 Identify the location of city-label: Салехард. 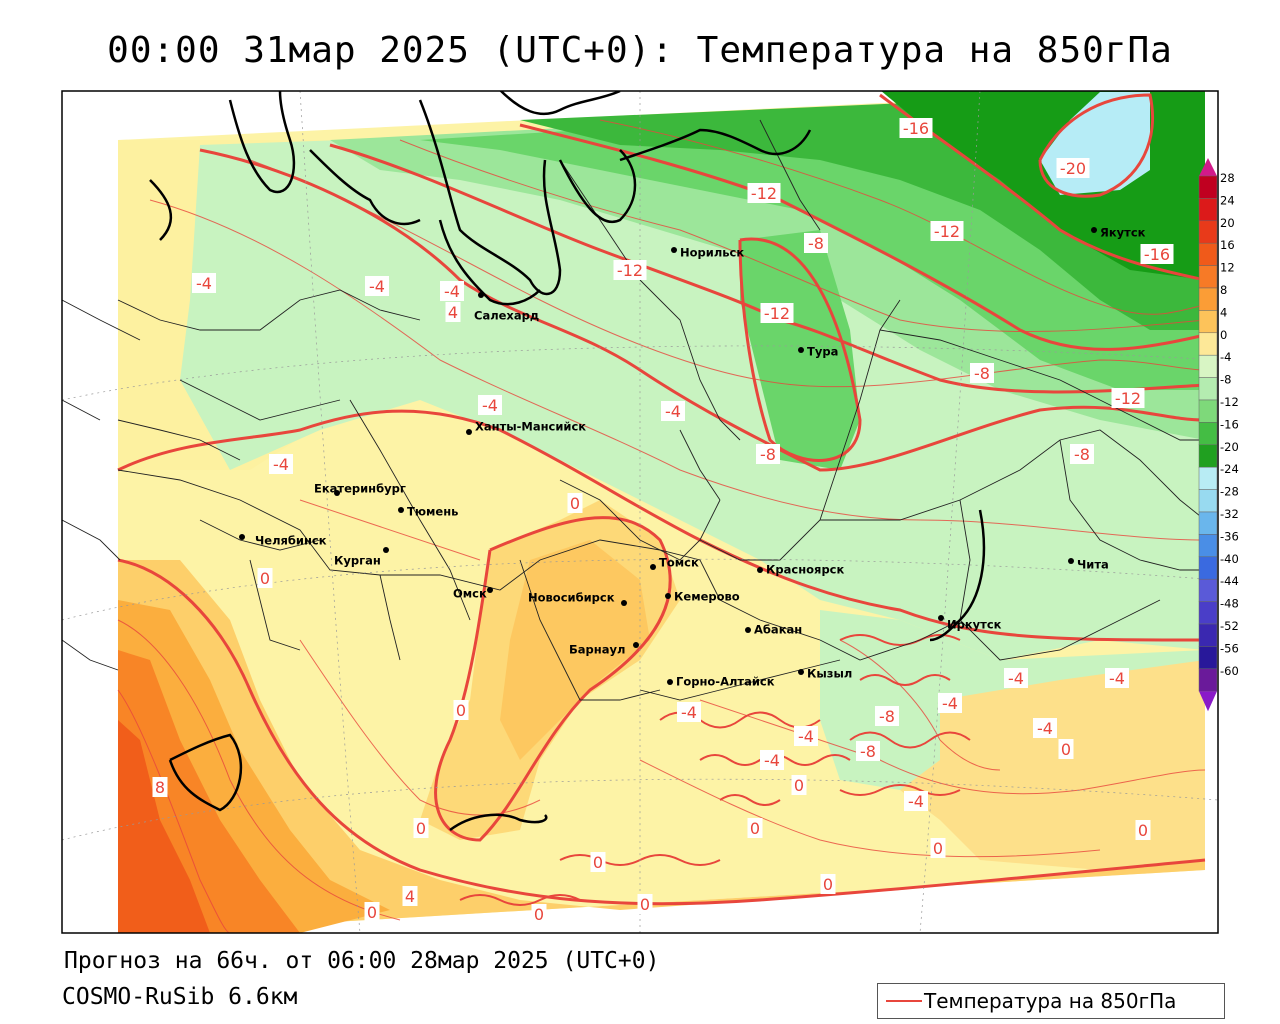
(506, 316).